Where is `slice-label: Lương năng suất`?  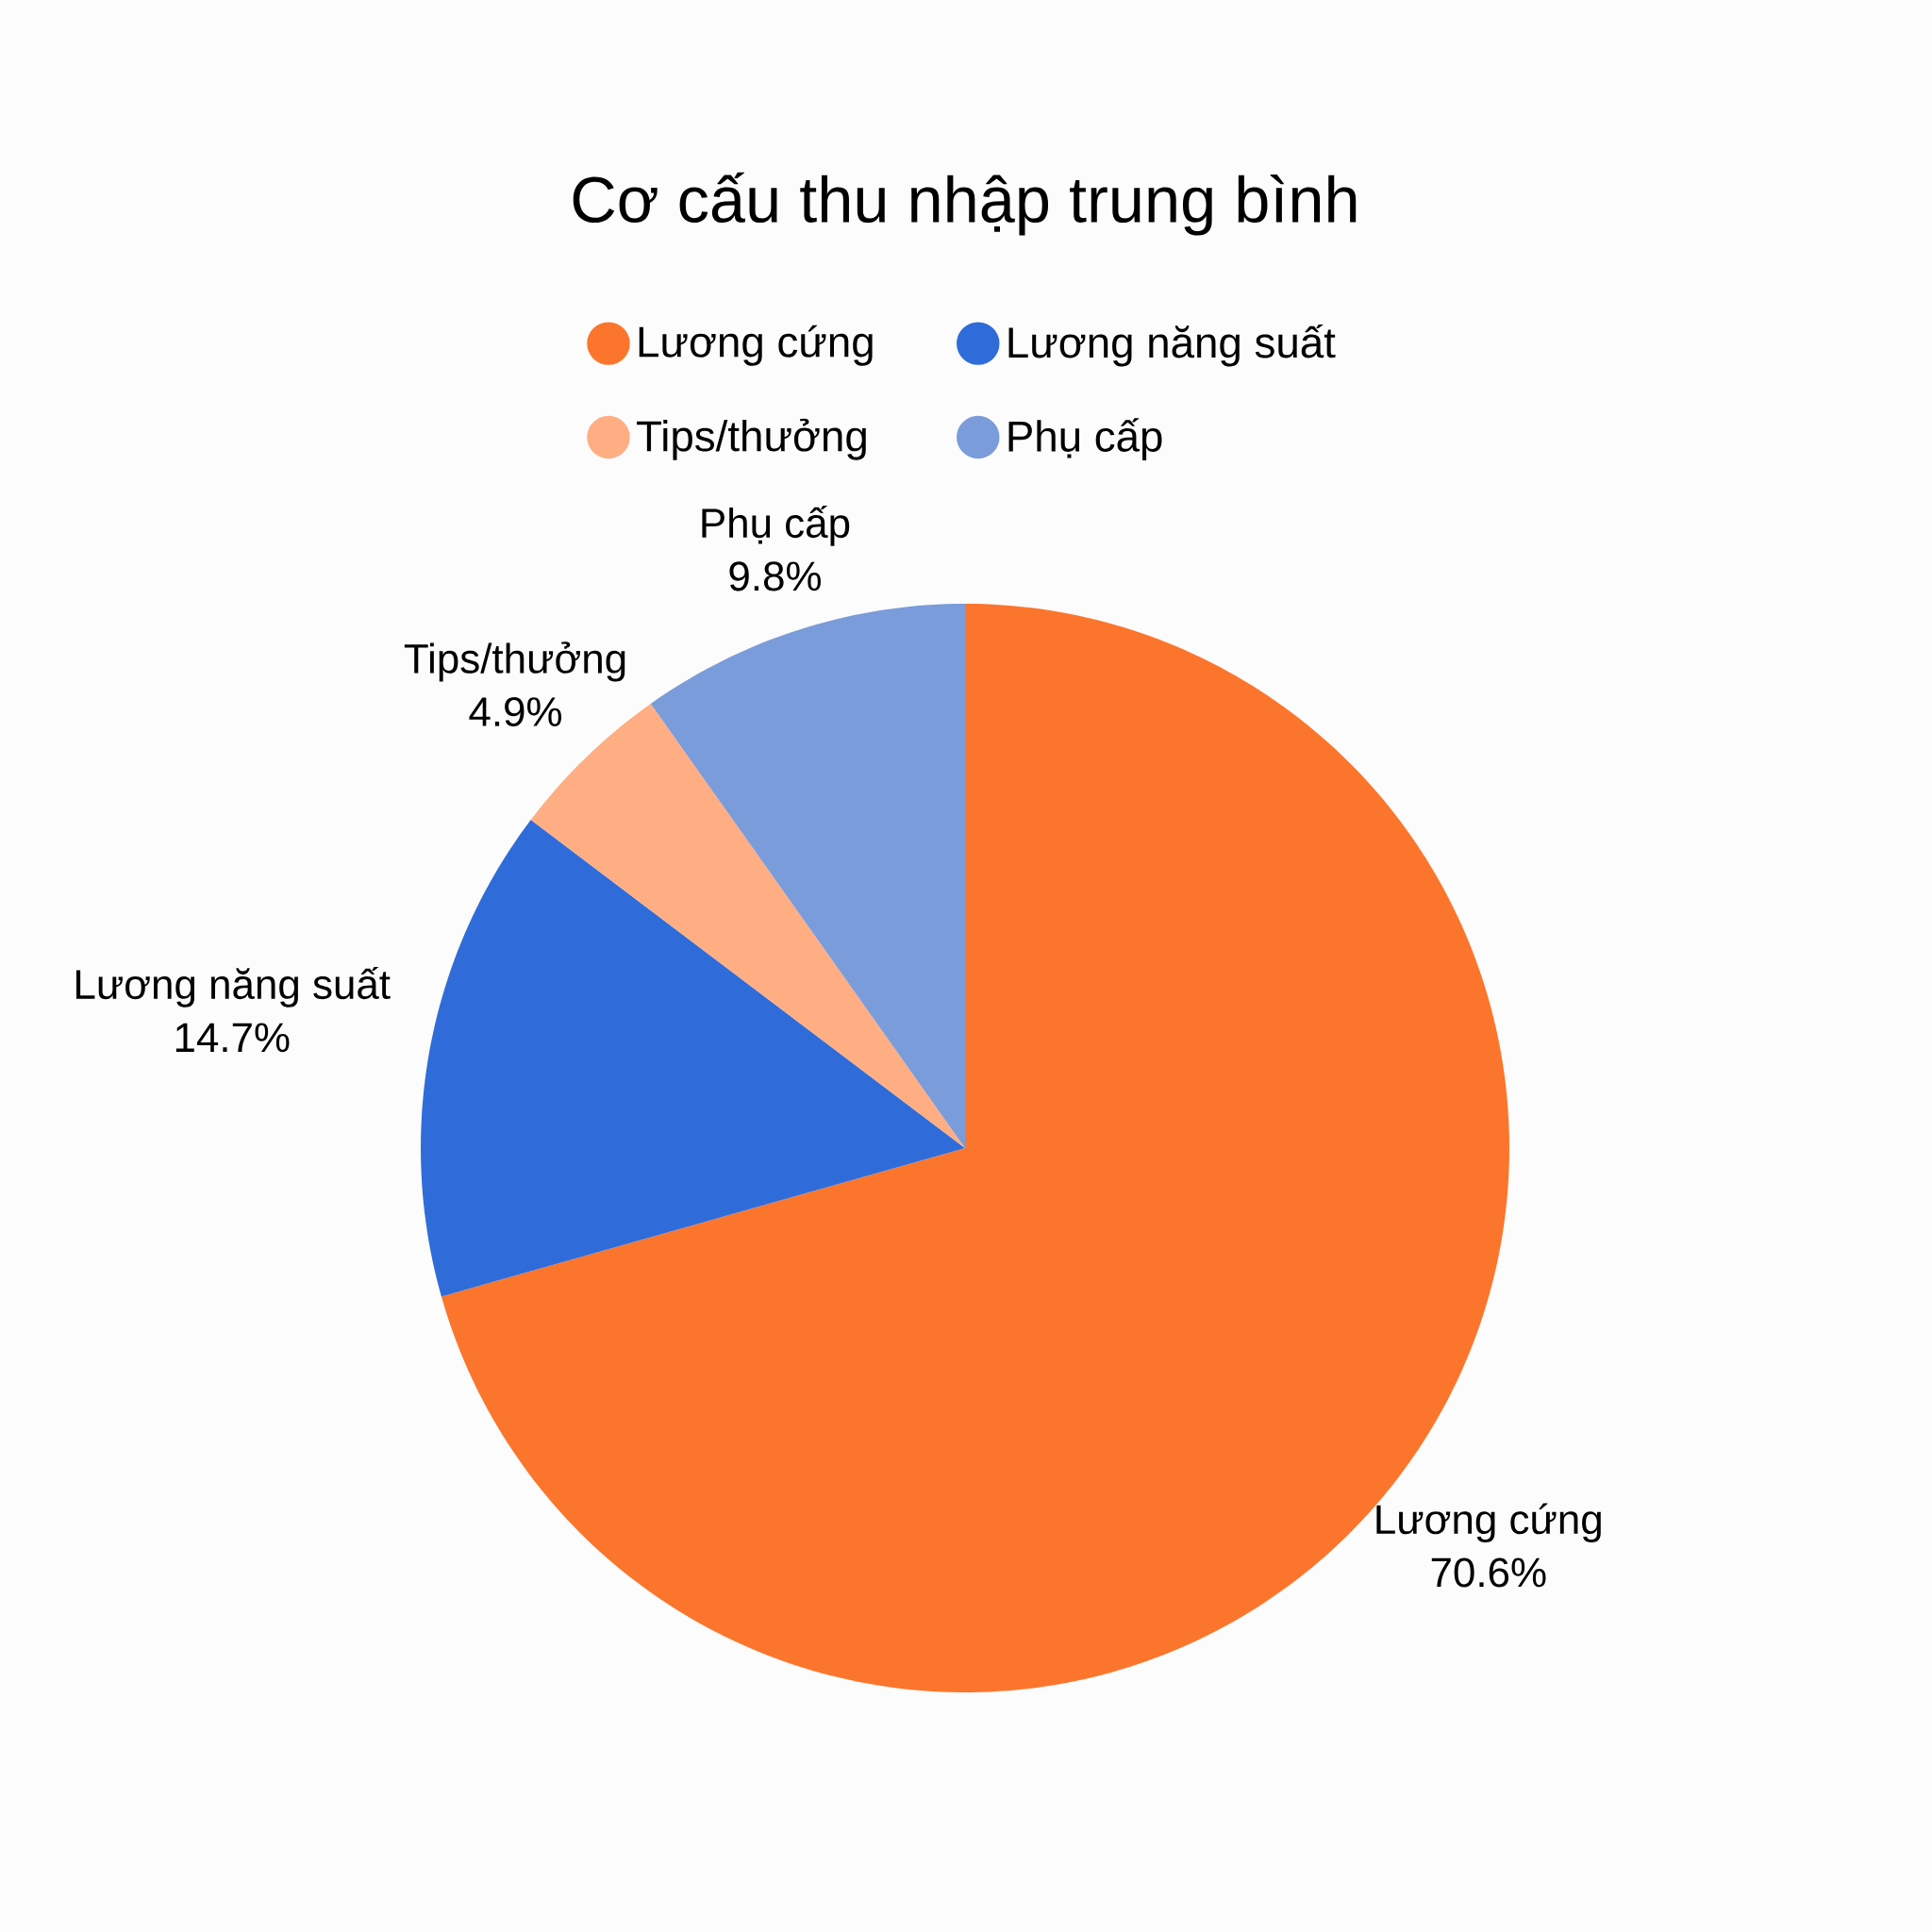 slice-label: Lương năng suất is located at coordinates (234, 987).